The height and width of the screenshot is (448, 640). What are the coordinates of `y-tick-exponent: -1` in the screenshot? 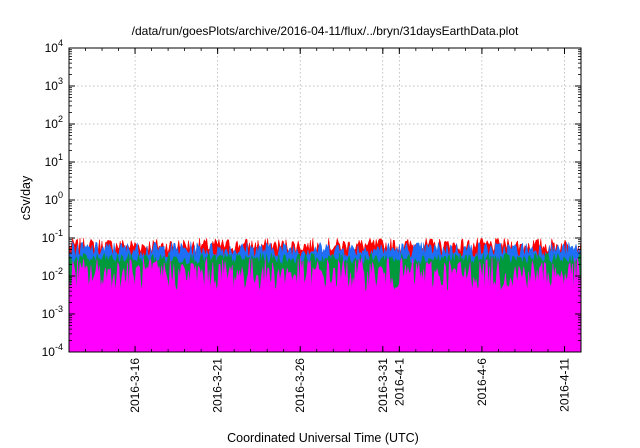 It's located at (59, 233).